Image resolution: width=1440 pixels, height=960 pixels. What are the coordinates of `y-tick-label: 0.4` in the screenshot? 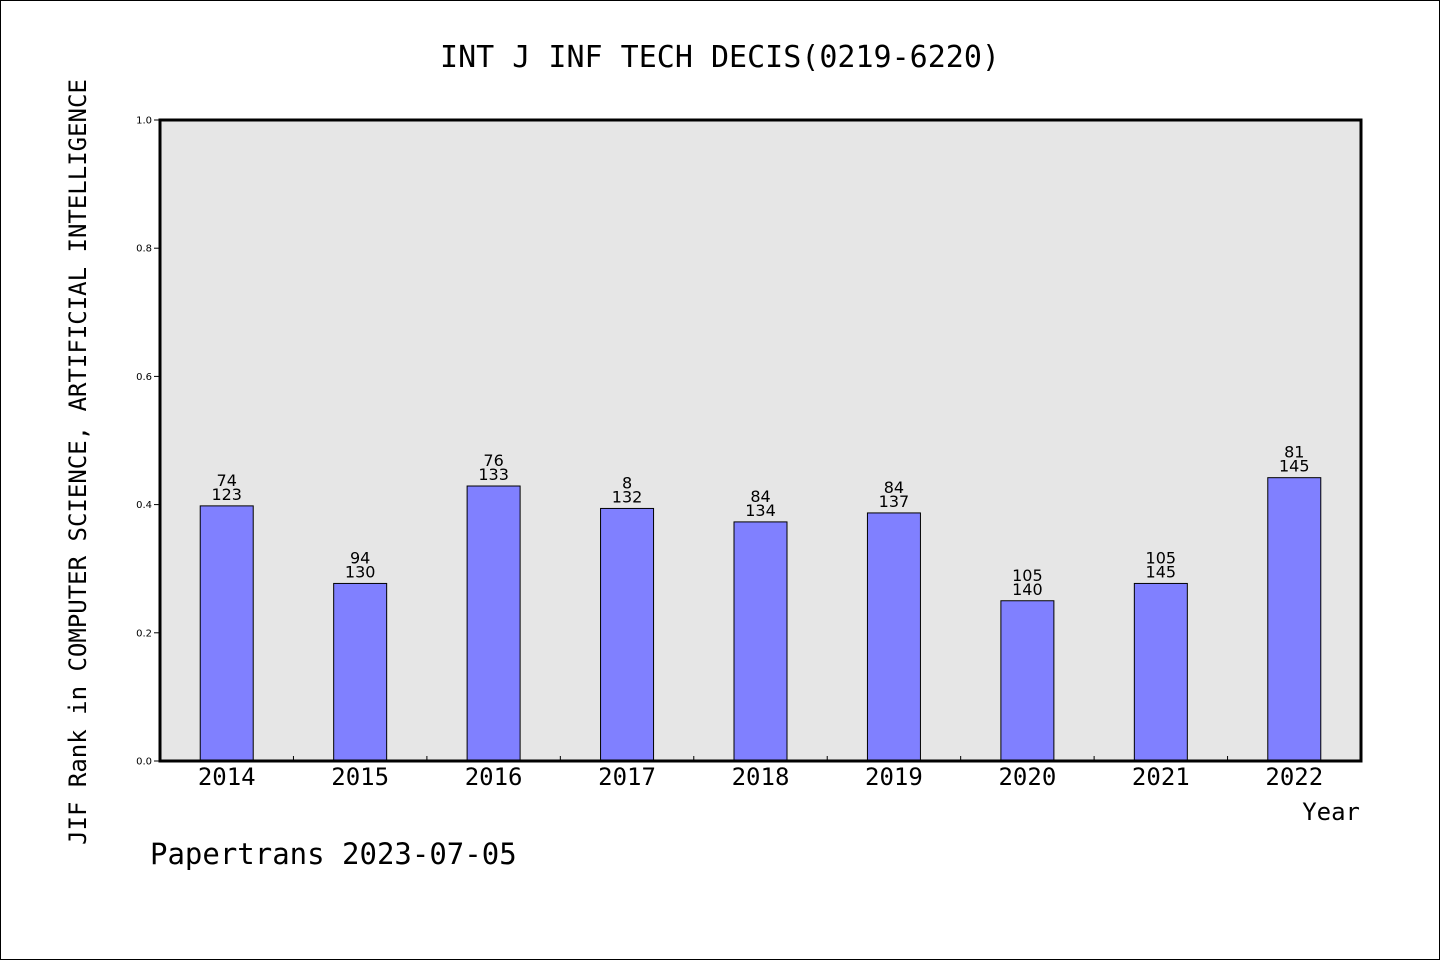 It's located at (144, 505).